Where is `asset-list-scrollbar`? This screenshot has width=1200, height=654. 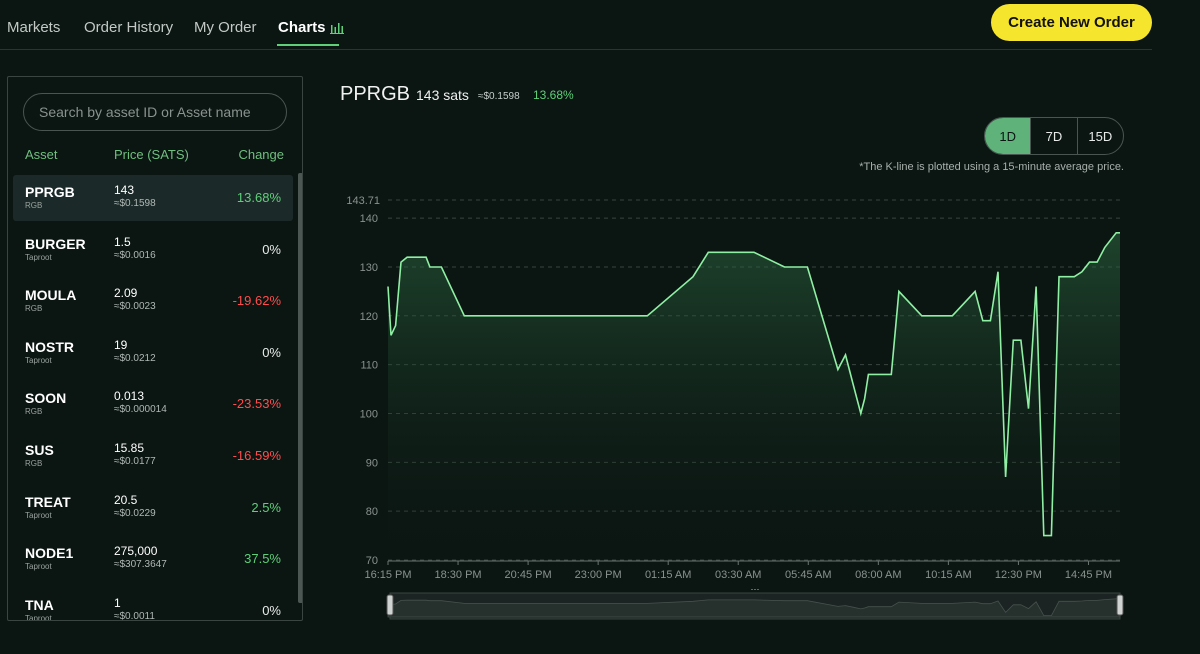 asset-list-scrollbar is located at coordinates (300, 388).